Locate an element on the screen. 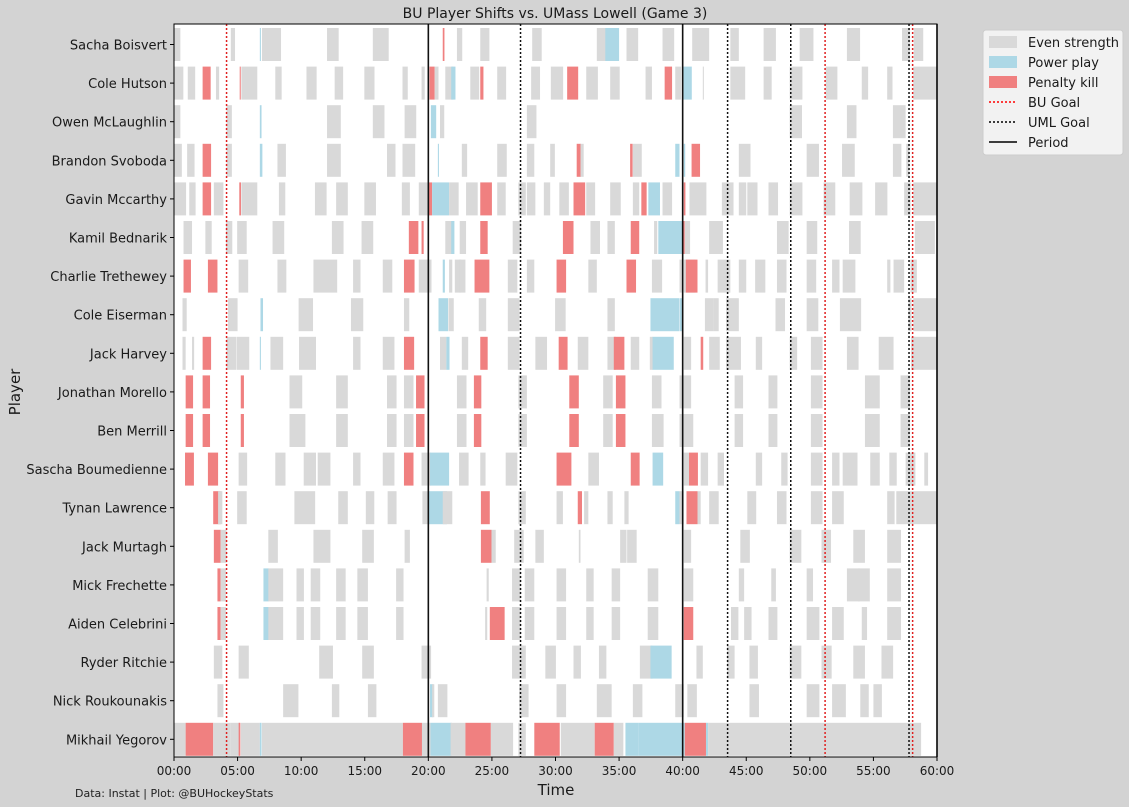 Image resolution: width=1129 pixels, height=807 pixels. player-label: Jack Harvey is located at coordinates (128, 354).